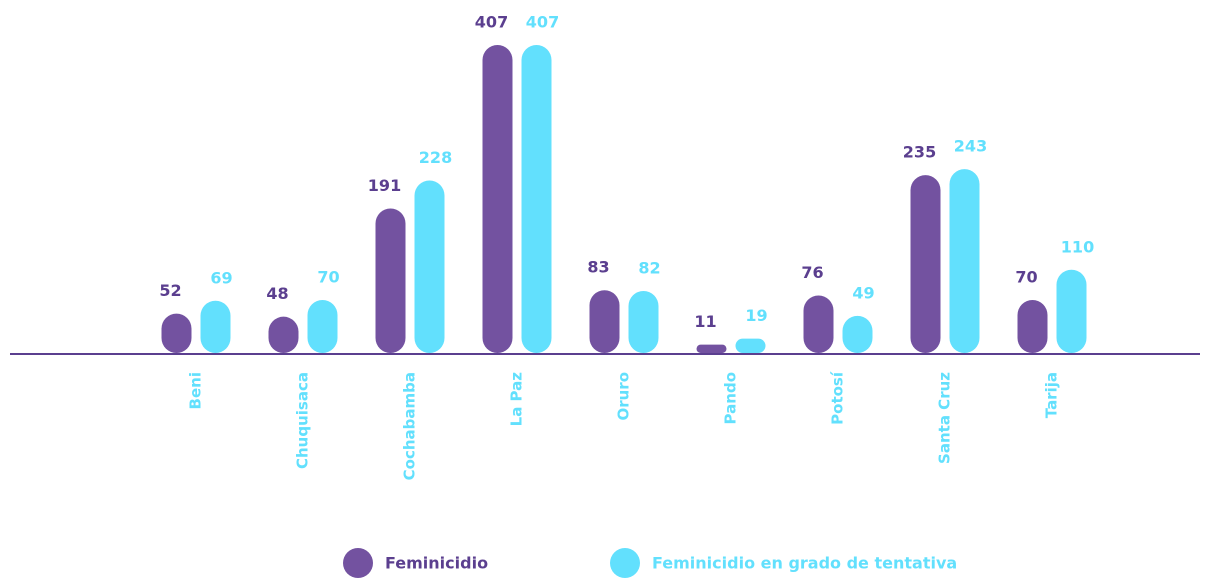  I want to click on x-tick-label: La Paz, so click(517, 399).